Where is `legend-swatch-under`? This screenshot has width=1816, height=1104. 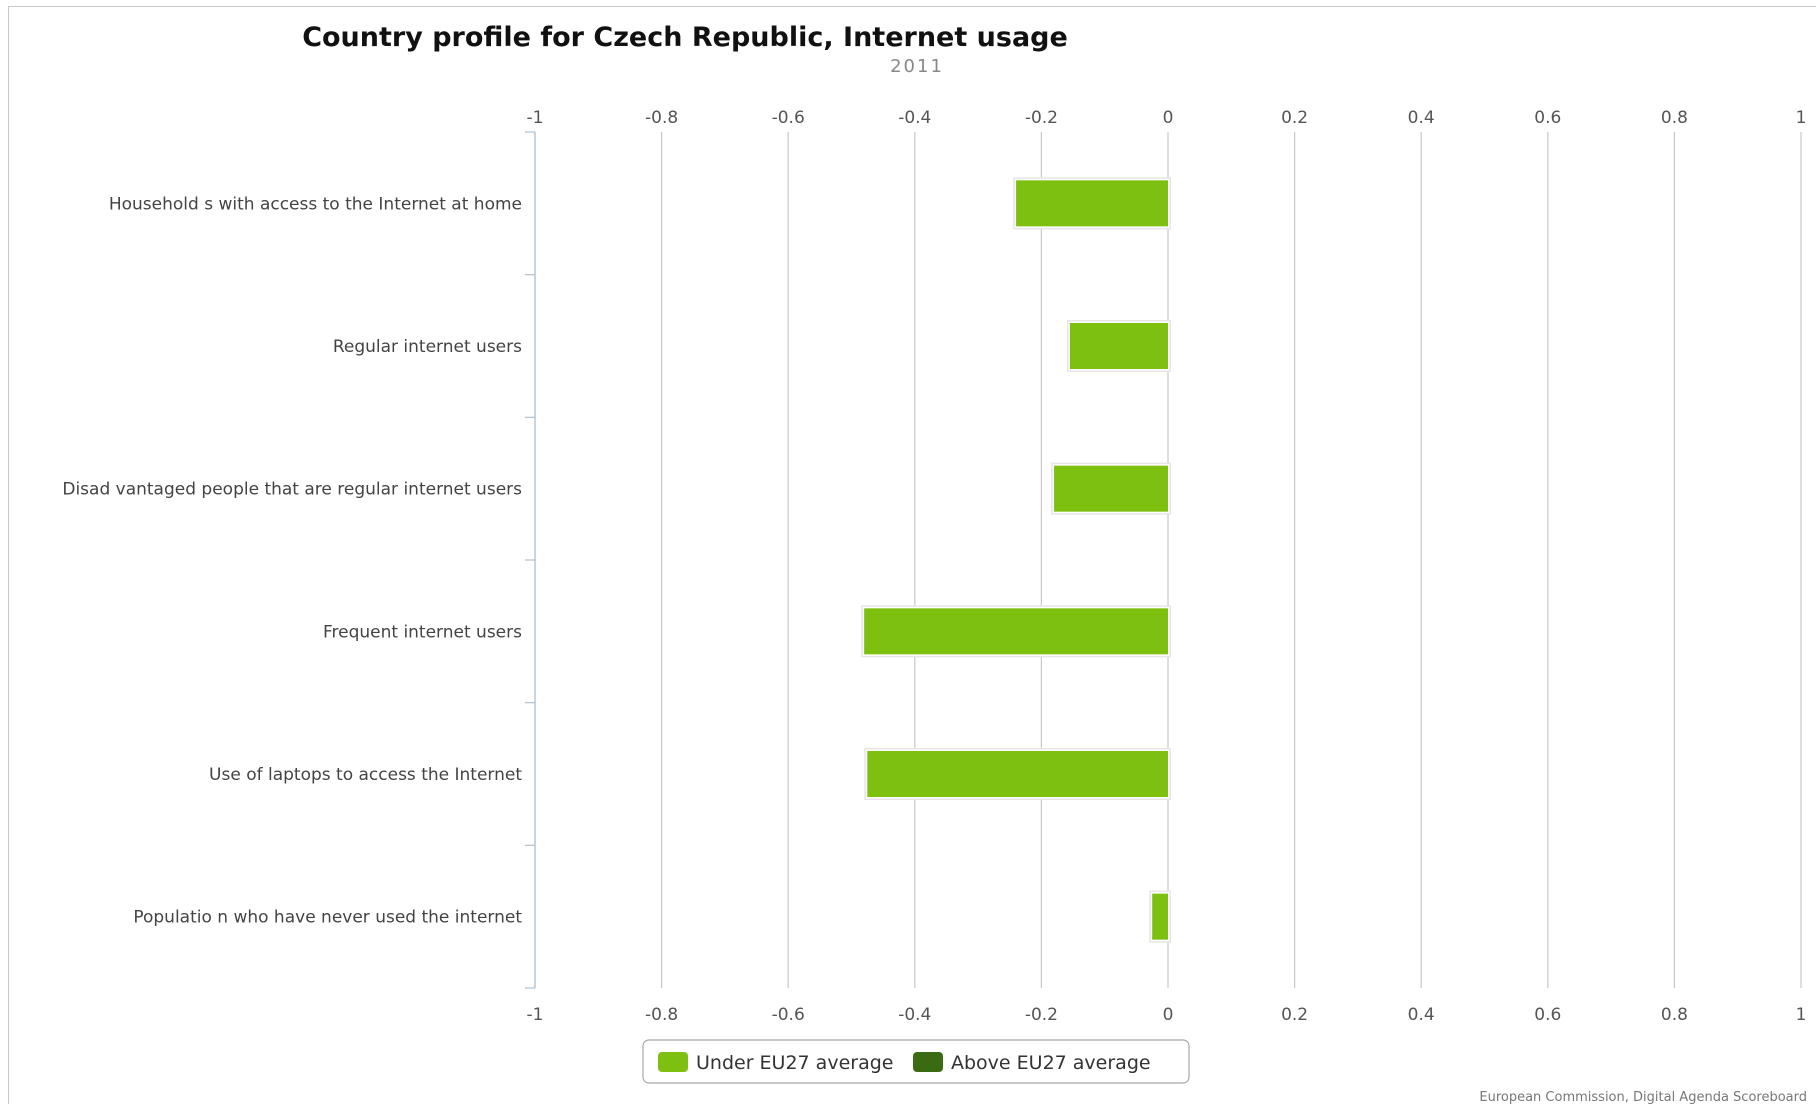
legend-swatch-under is located at coordinates (673, 1062).